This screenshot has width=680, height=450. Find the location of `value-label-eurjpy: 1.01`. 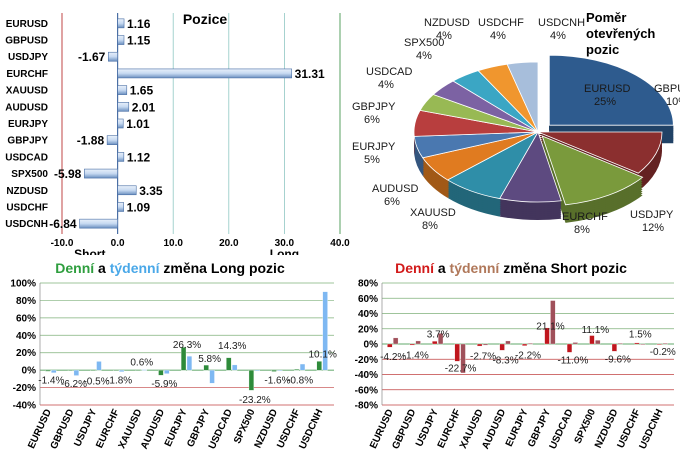

value-label-eurjpy: 1.01 is located at coordinates (138, 124).